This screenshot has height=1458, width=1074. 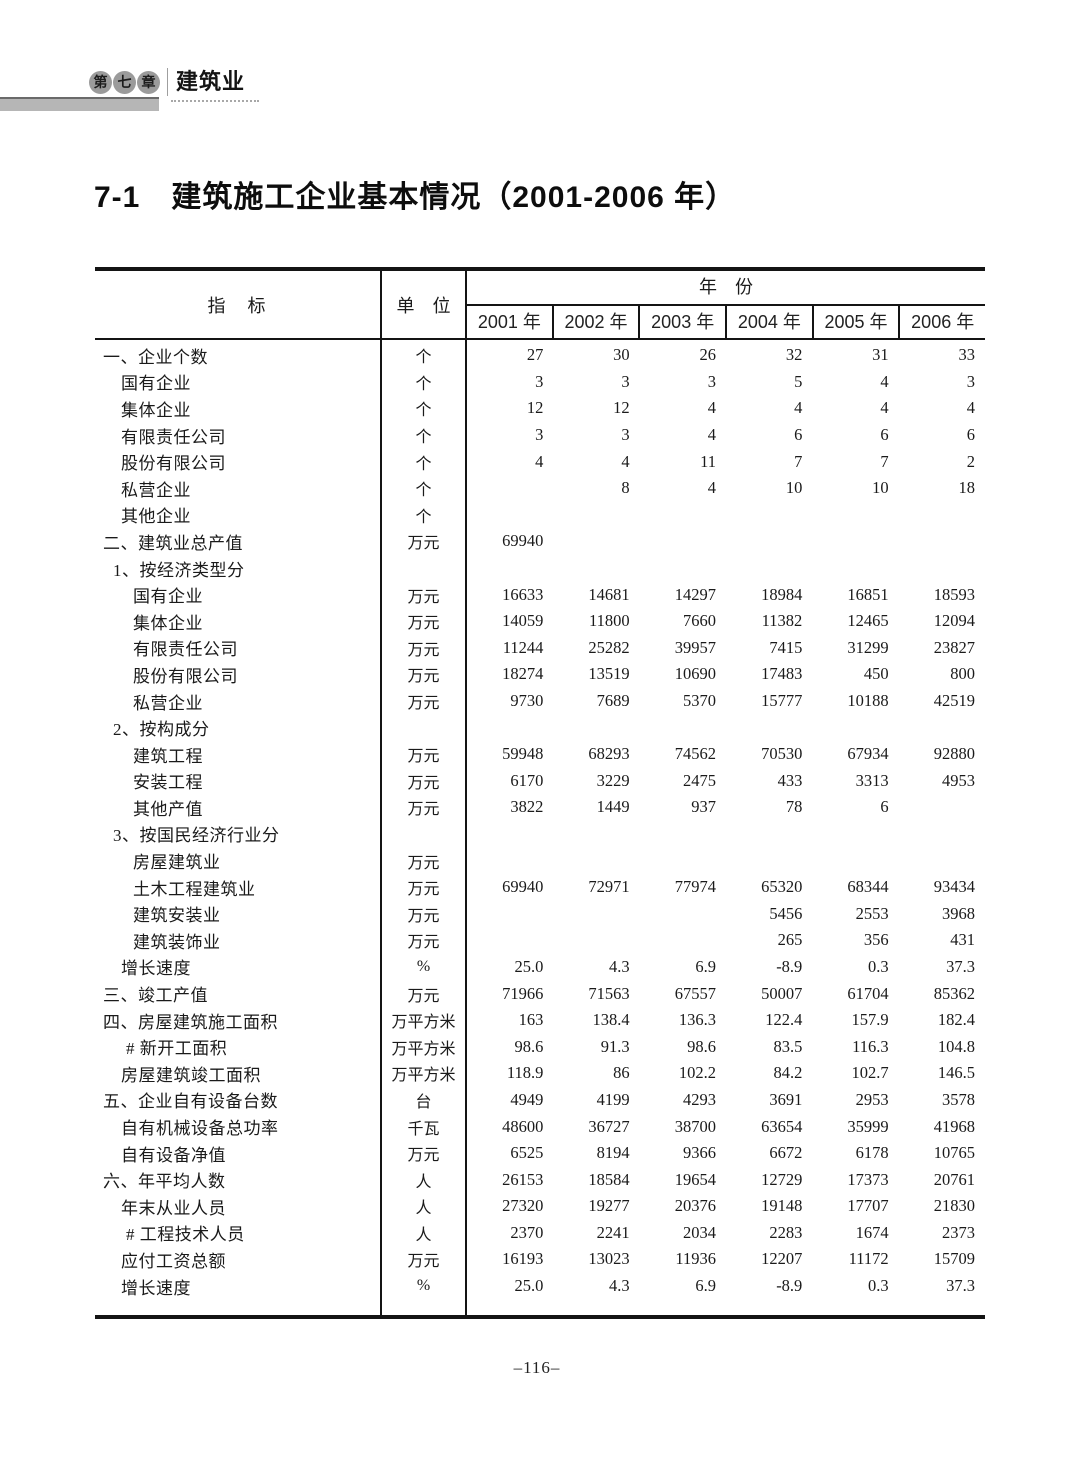 What do you see at coordinates (705, 1286) in the screenshot?
I see `row-value: 6.9` at bounding box center [705, 1286].